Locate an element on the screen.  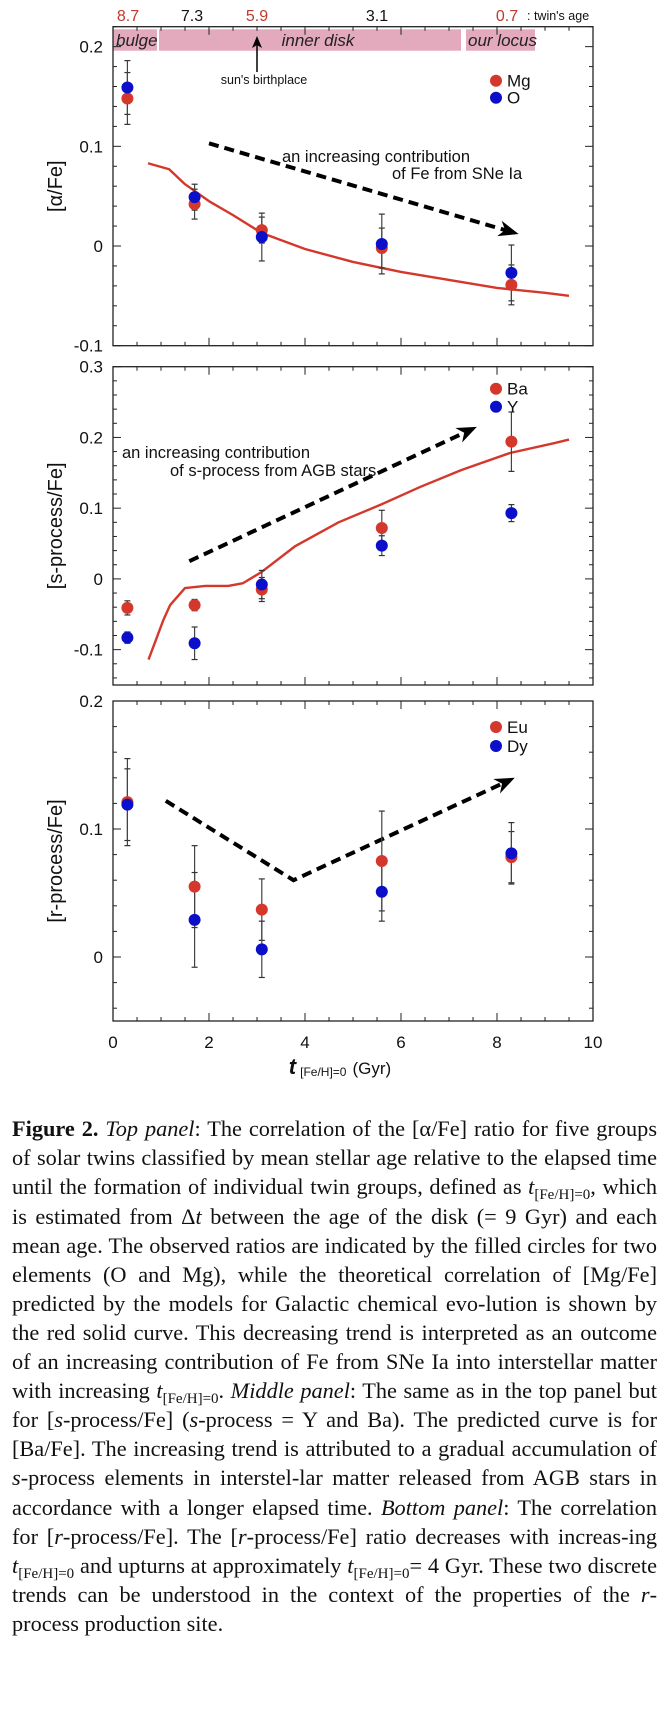
x-axis-var: t is located at coordinates (293, 1066).